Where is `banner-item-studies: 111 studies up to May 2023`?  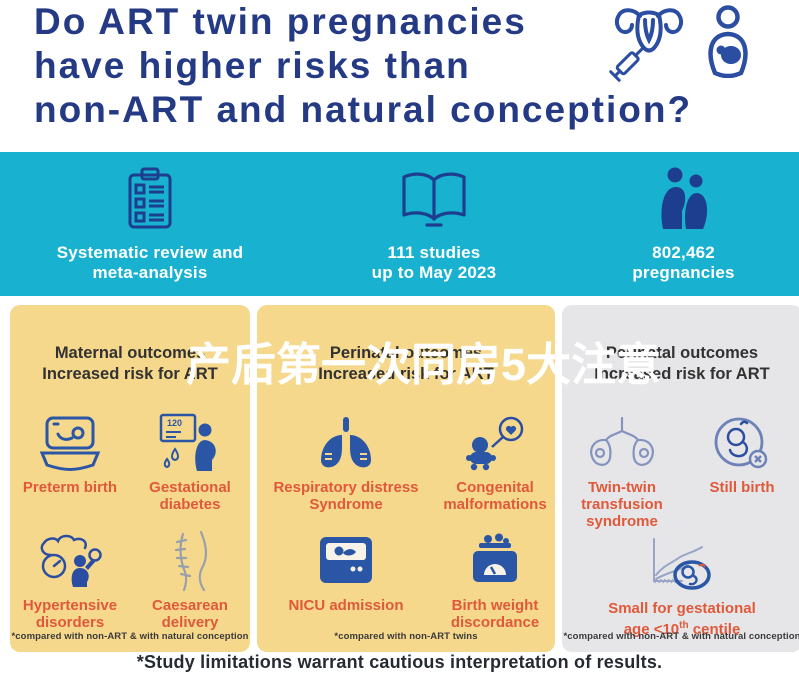 banner-item-studies: 111 studies up to May 2023 is located at coordinates (434, 224).